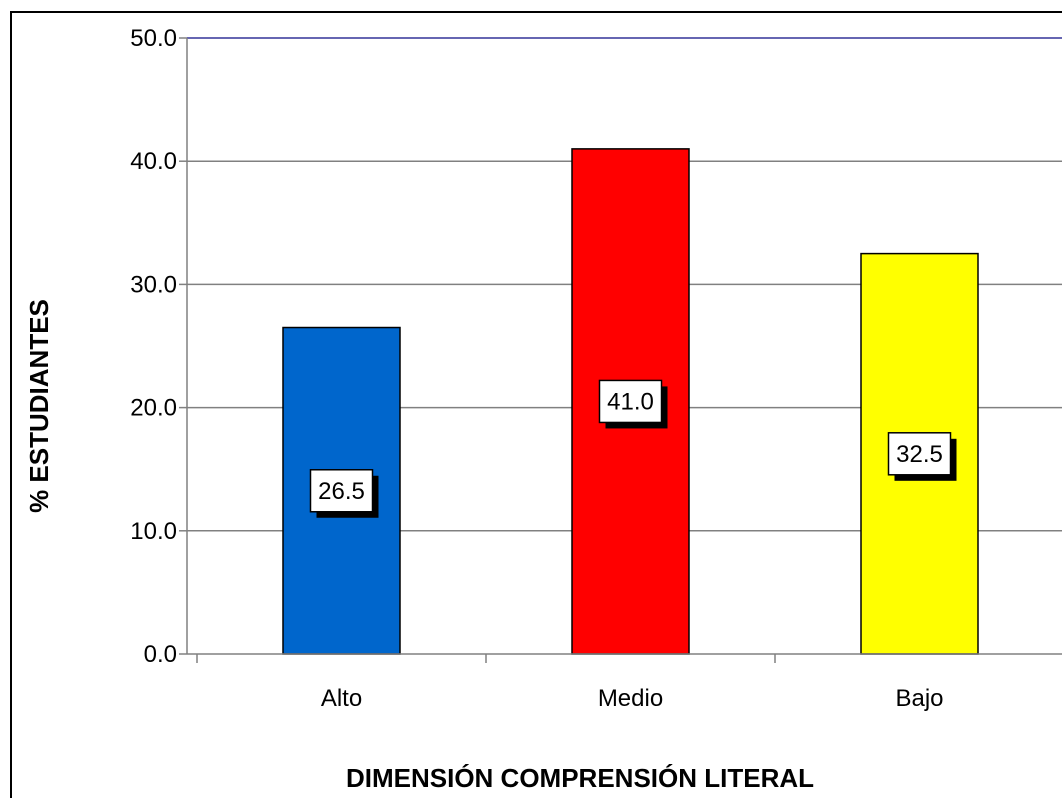  I want to click on x-axis-title: DIMENSIÓN COMPRENSIÓN LITERAL, so click(580, 778).